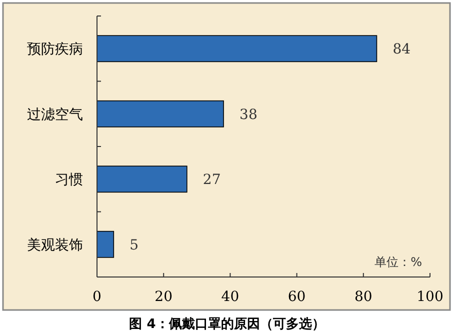 The width and height of the screenshot is (454, 333). What do you see at coordinates (55, 114) in the screenshot?
I see `y-tick-label: 过滤空气` at bounding box center [55, 114].